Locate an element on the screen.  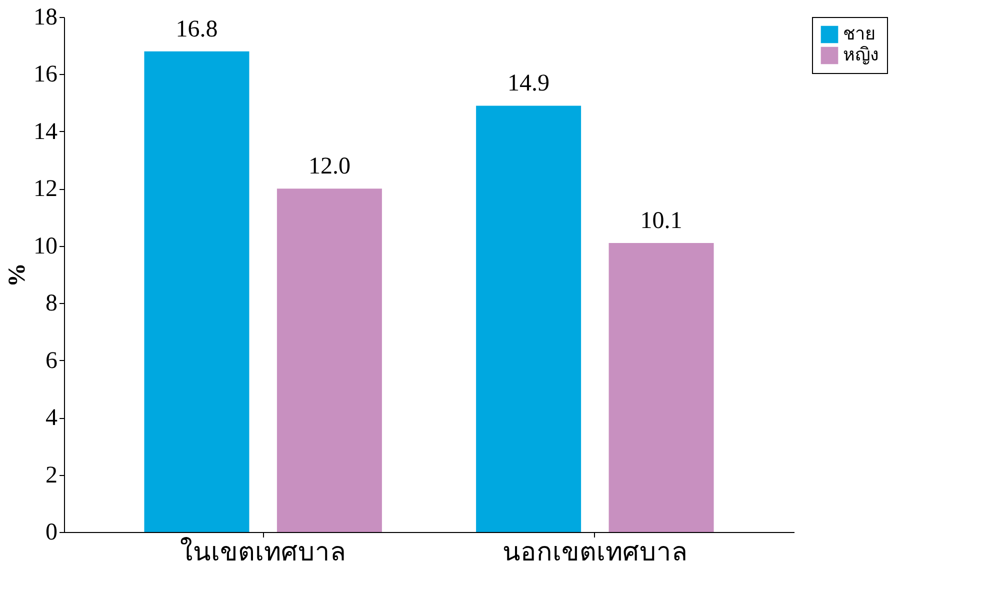
y-tick-label: 6 is located at coordinates (52, 361).